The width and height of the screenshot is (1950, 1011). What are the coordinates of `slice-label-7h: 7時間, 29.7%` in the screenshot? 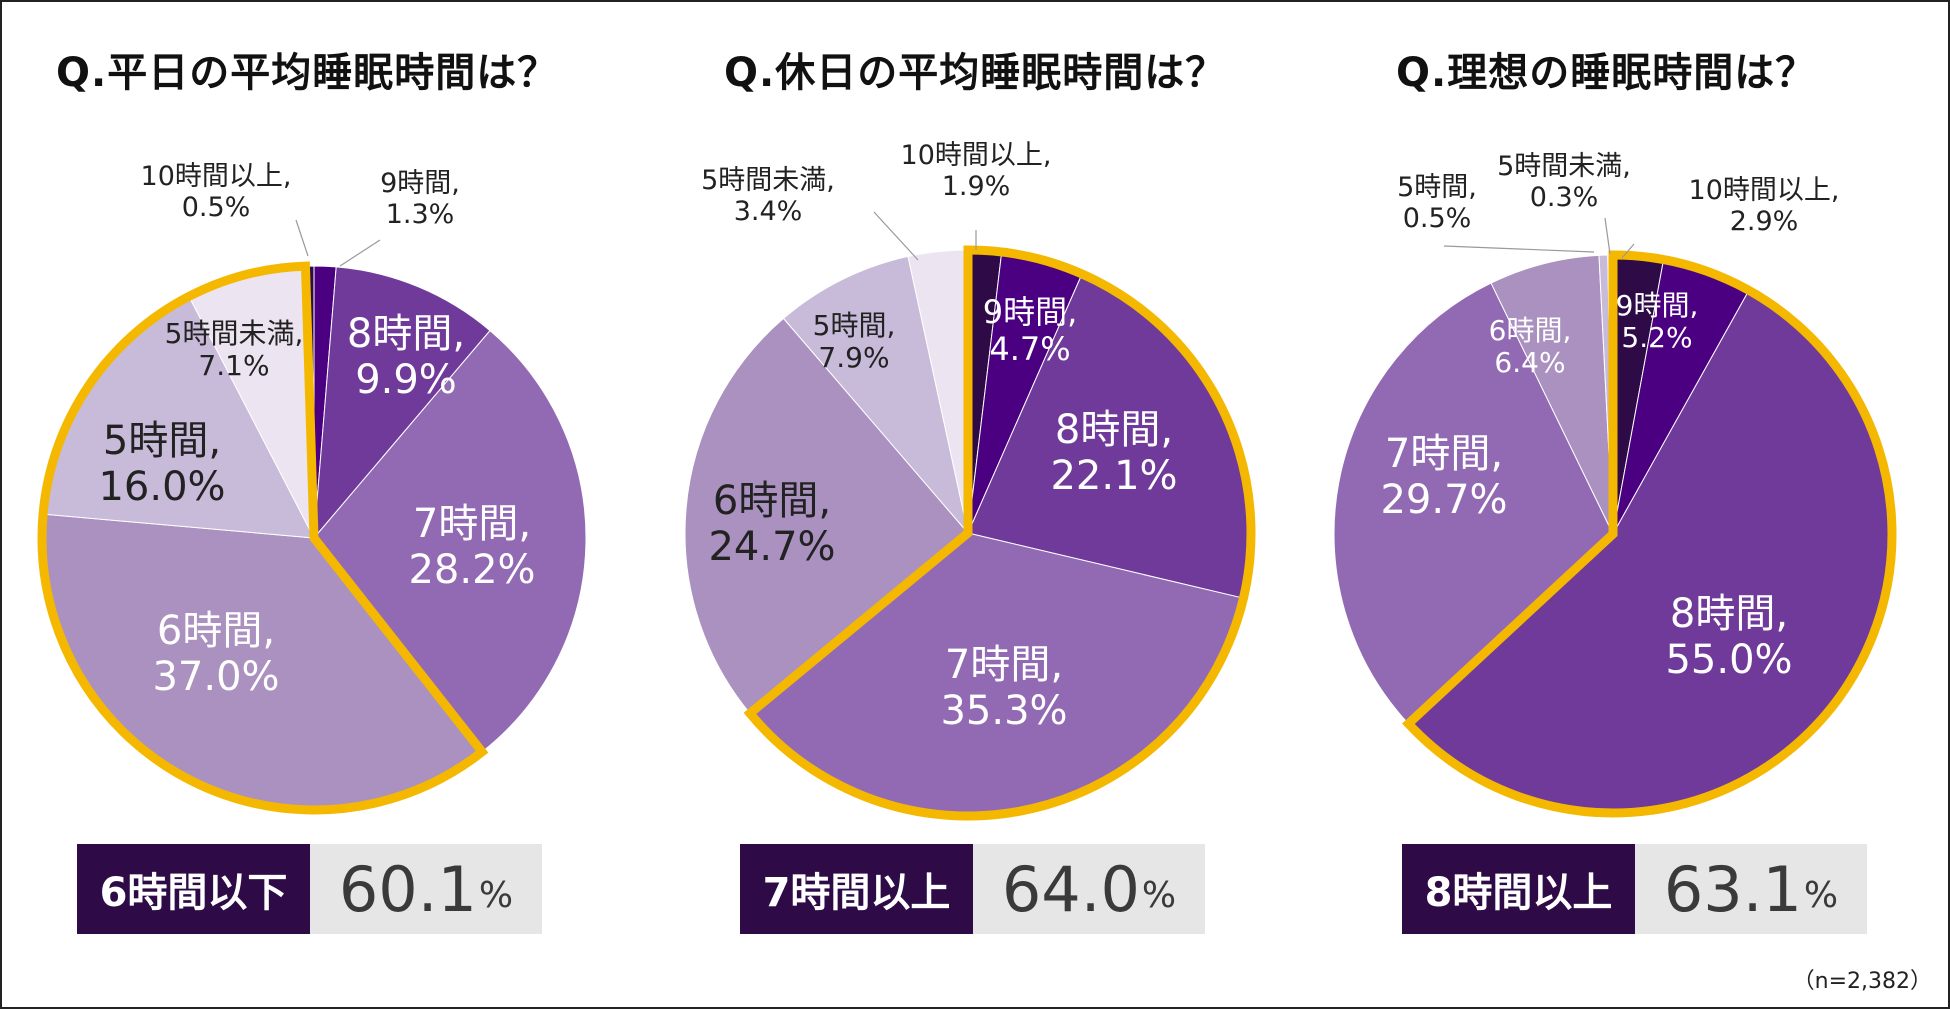 It's located at (1443, 477).